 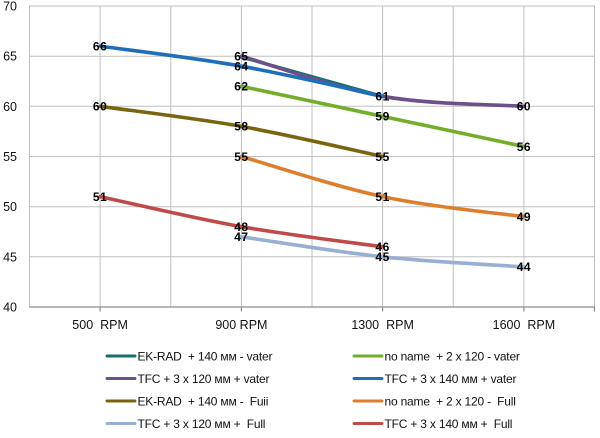 What do you see at coordinates (10, 7) in the screenshot?
I see `svg-text: 70` at bounding box center [10, 7].